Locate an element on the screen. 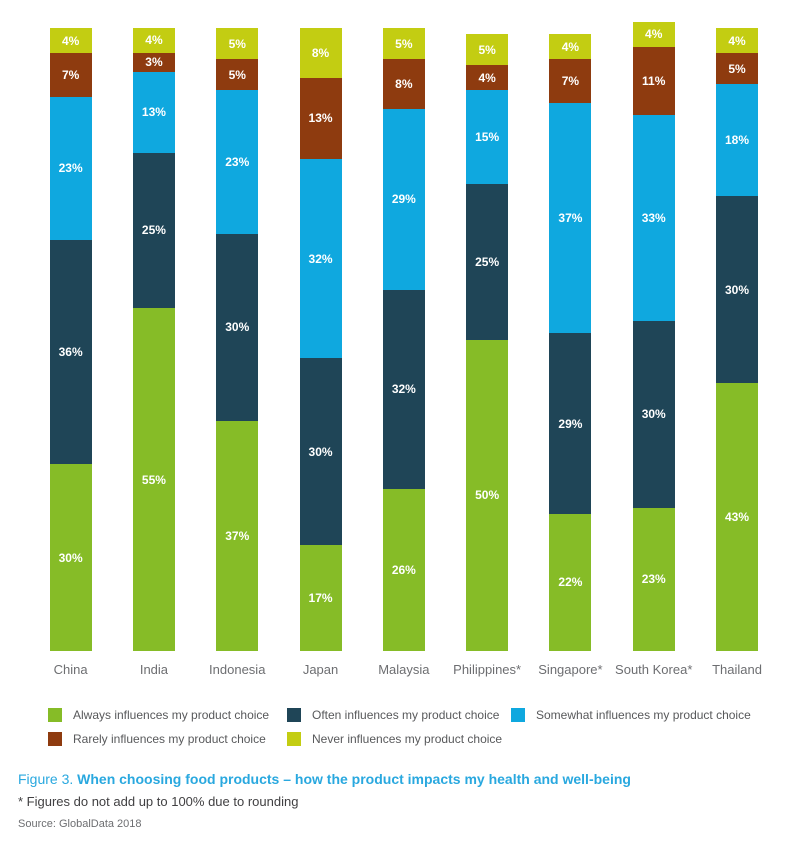  segment-value-label: 22% is located at coordinates (570, 582).